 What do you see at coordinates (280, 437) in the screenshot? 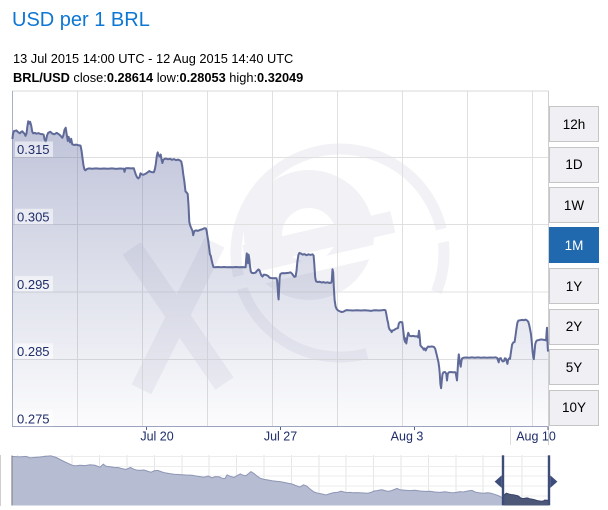
I see `svg-text: Jul 27` at bounding box center [280, 437].